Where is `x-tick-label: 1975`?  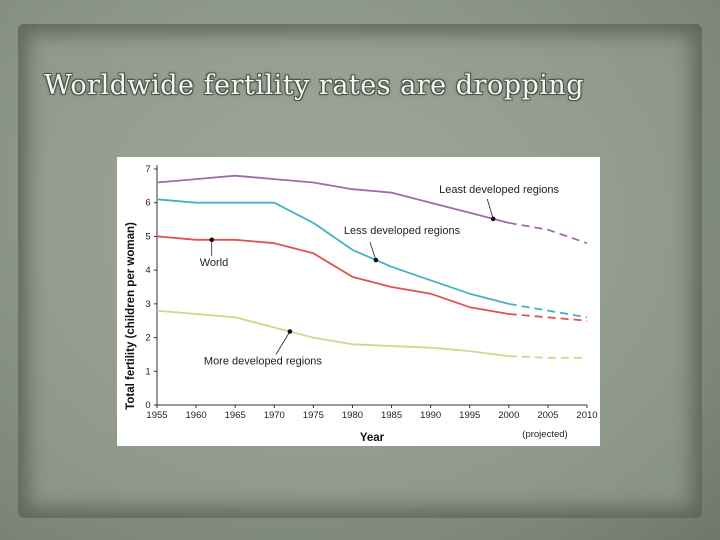
x-tick-label: 1975 is located at coordinates (313, 415).